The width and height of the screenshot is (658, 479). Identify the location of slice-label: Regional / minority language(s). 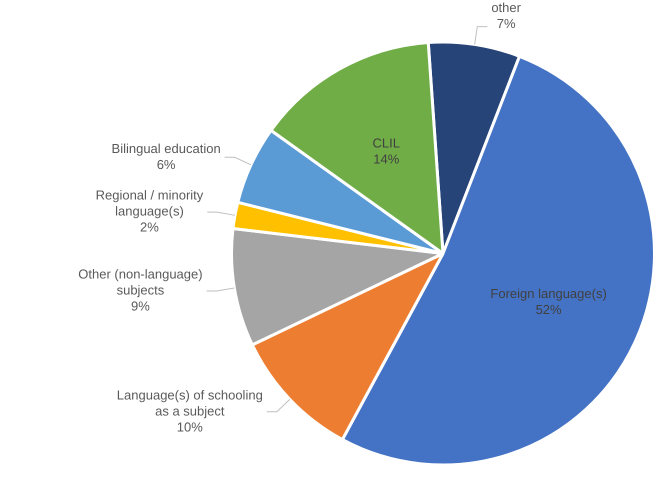
(150, 203).